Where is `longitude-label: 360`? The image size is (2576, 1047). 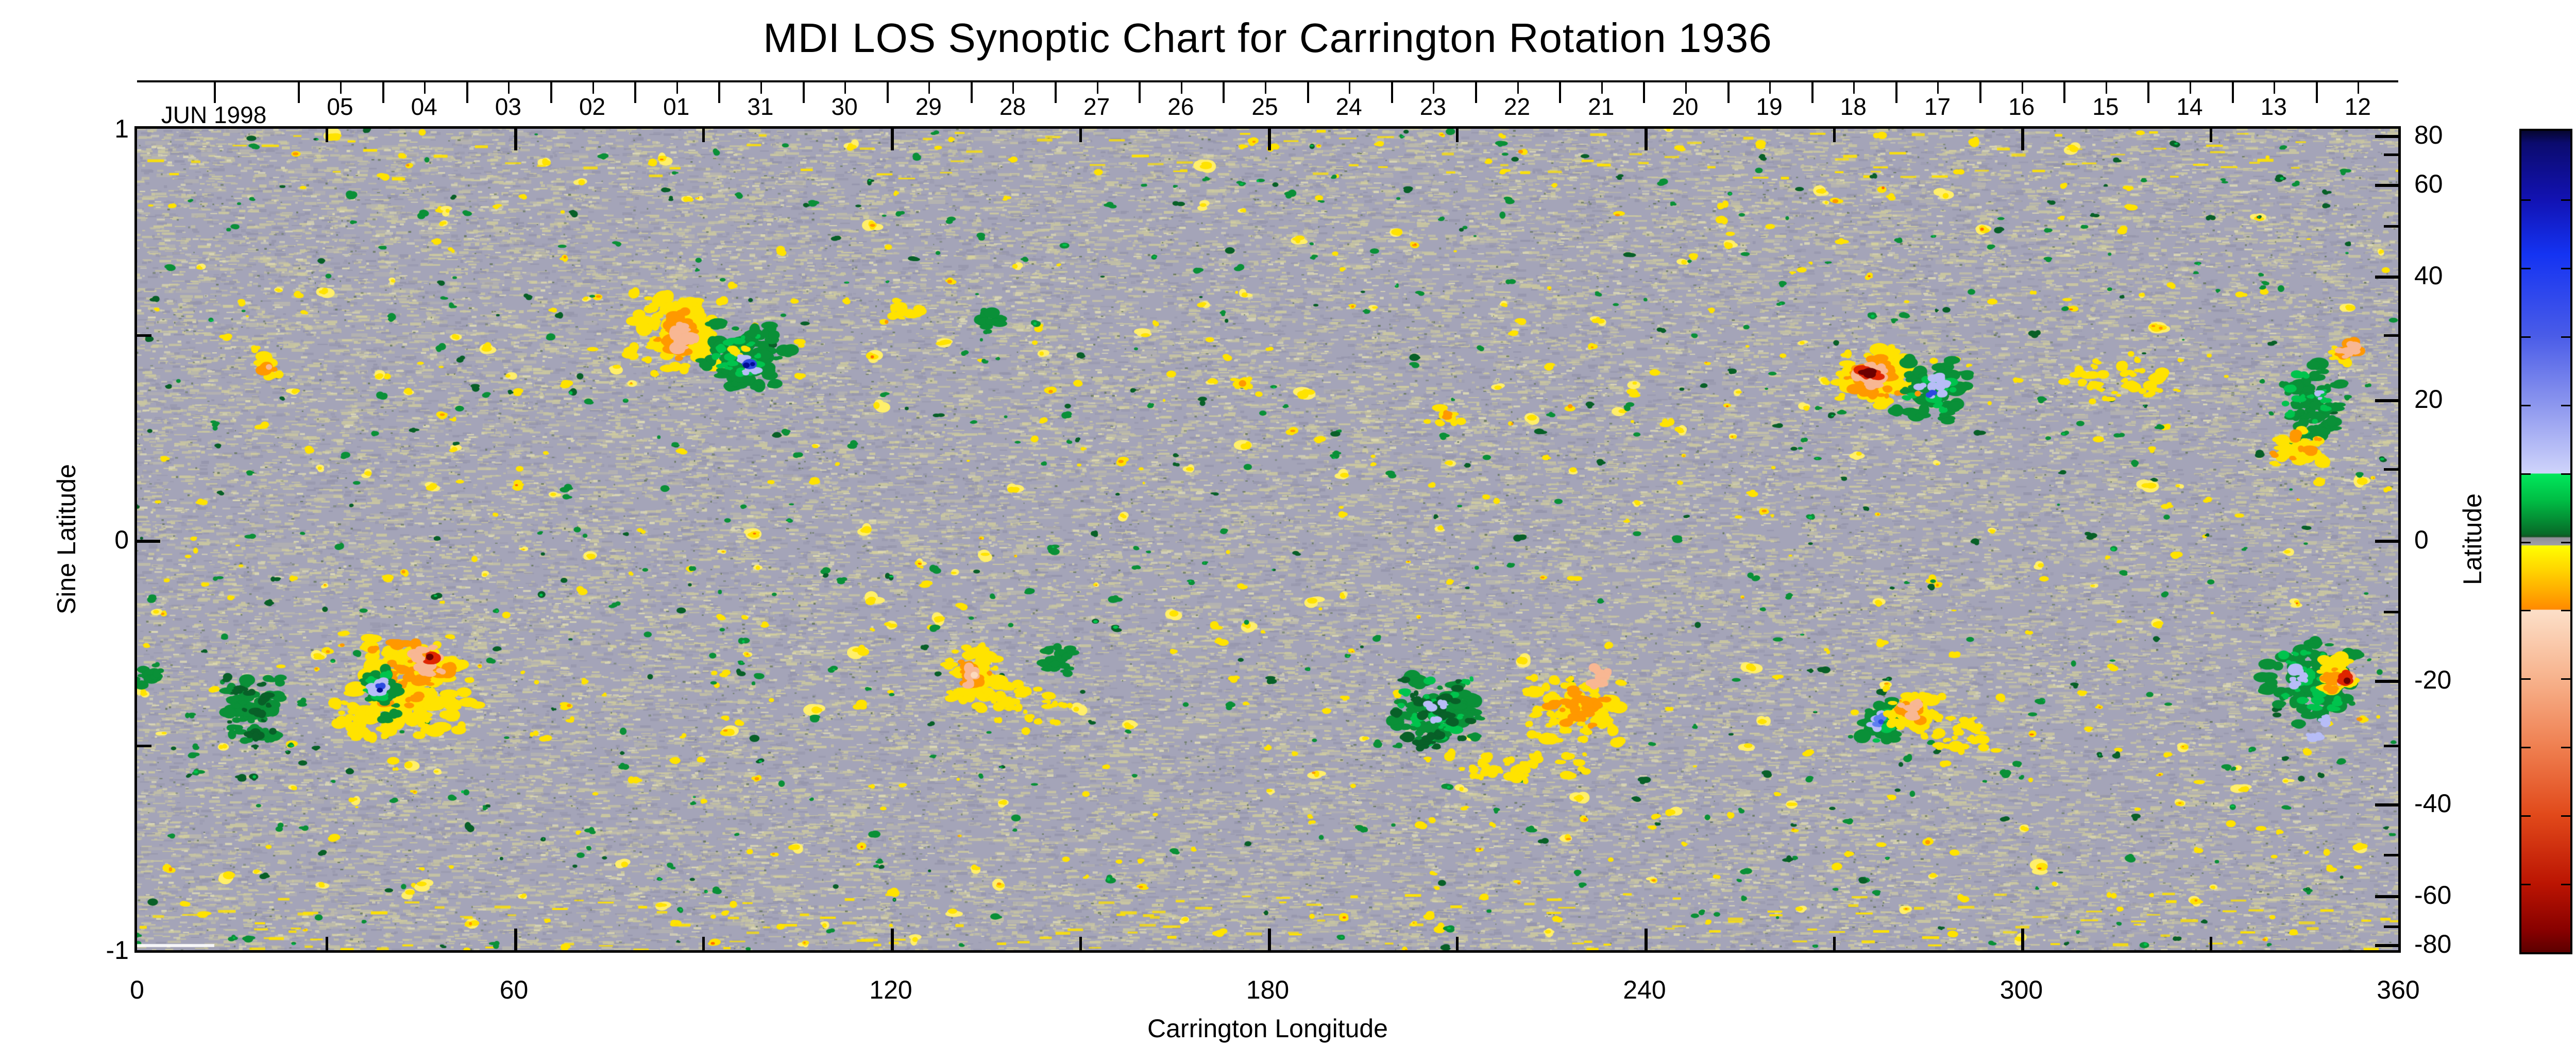 longitude-label: 360 is located at coordinates (2398, 990).